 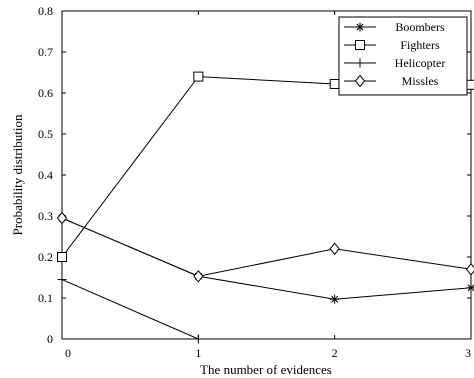 What do you see at coordinates (45, 11) in the screenshot?
I see `y-tick-label: 0.8` at bounding box center [45, 11].